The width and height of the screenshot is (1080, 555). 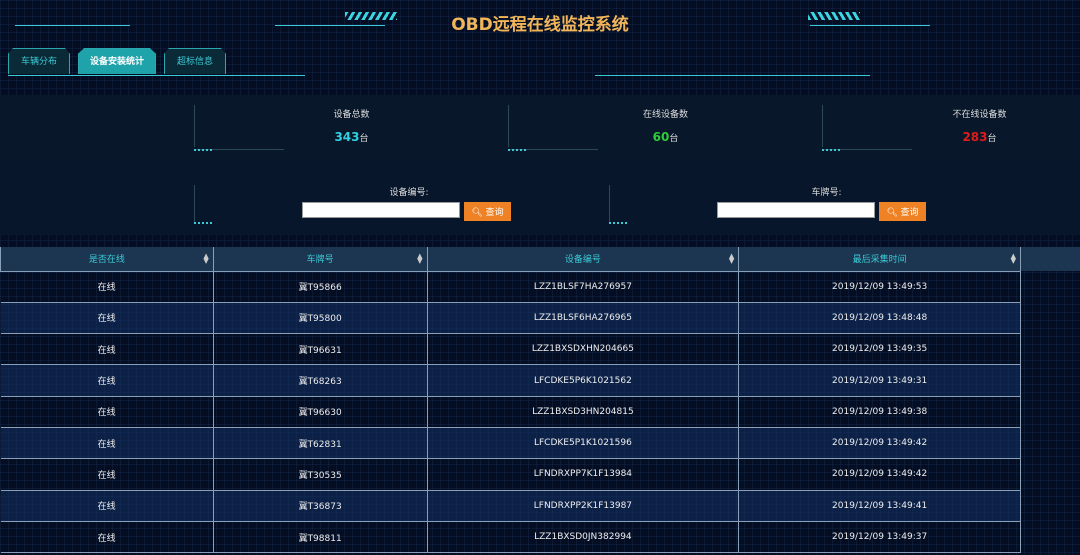 I want to click on last-collect-time-cell: 2019/12/09 13:49:35, so click(x=879, y=349).